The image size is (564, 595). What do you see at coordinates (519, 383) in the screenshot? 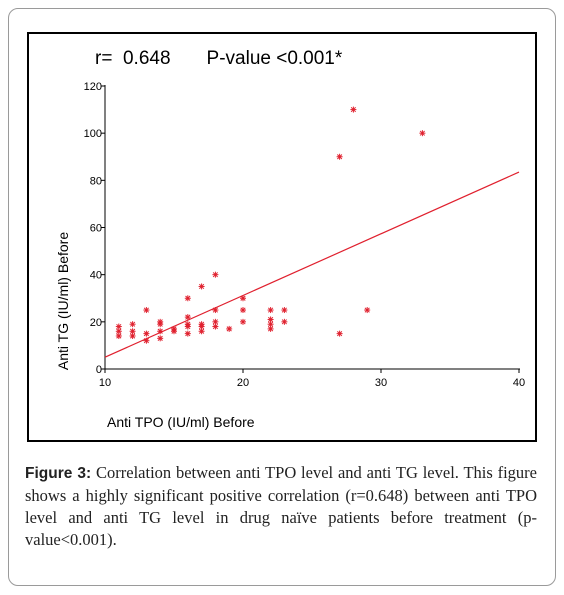
I see `x-tick-label: 40` at bounding box center [519, 383].